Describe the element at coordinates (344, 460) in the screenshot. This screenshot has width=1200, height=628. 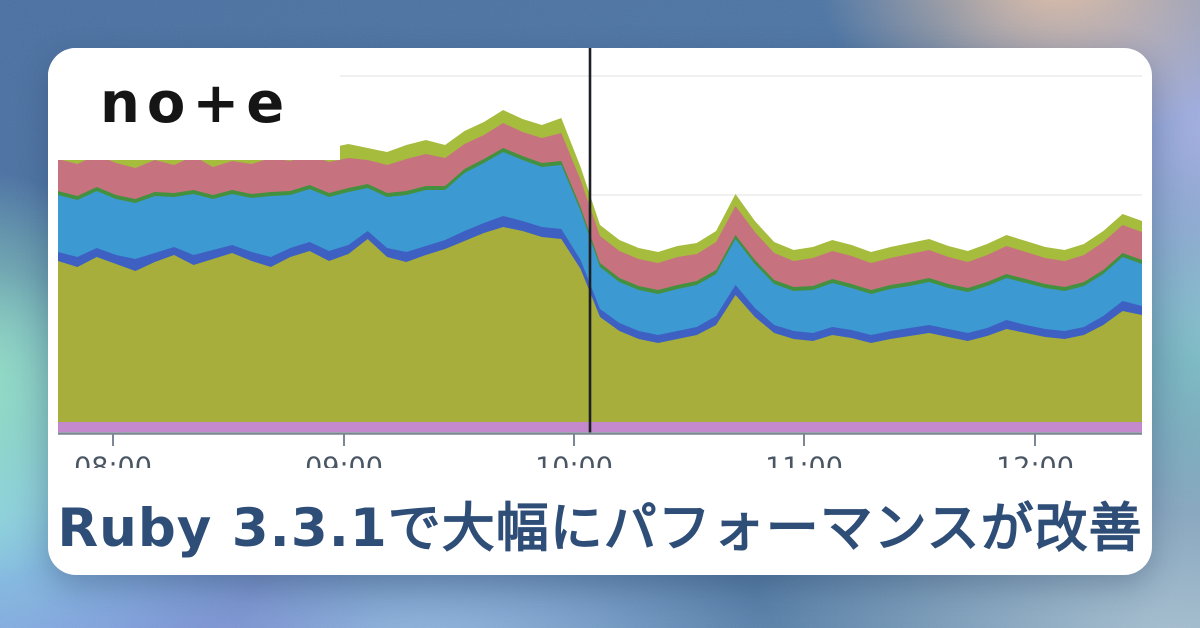
I see `x-axis-label: 09:00` at that location.